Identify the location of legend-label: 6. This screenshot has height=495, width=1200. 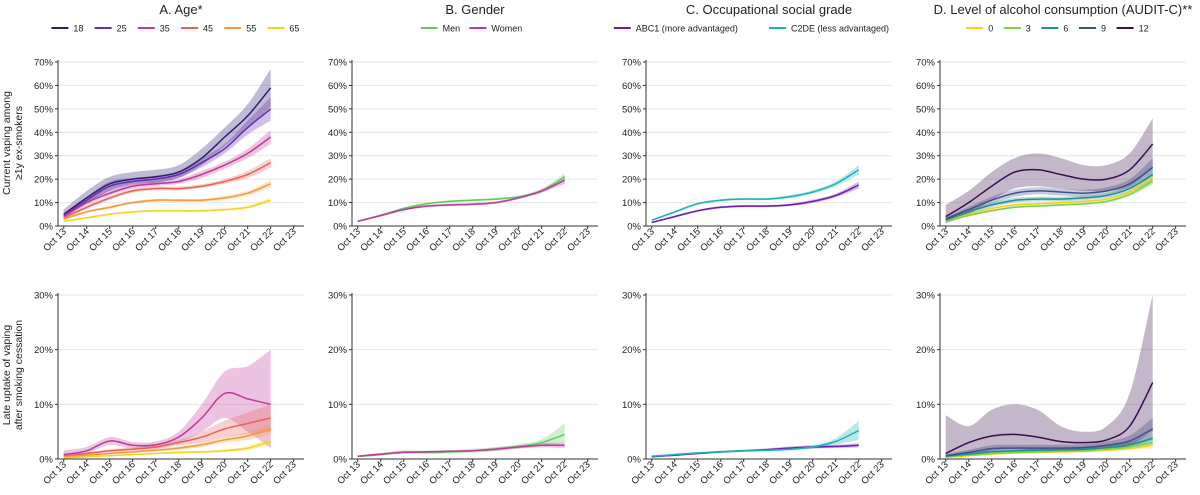
(1065, 29).